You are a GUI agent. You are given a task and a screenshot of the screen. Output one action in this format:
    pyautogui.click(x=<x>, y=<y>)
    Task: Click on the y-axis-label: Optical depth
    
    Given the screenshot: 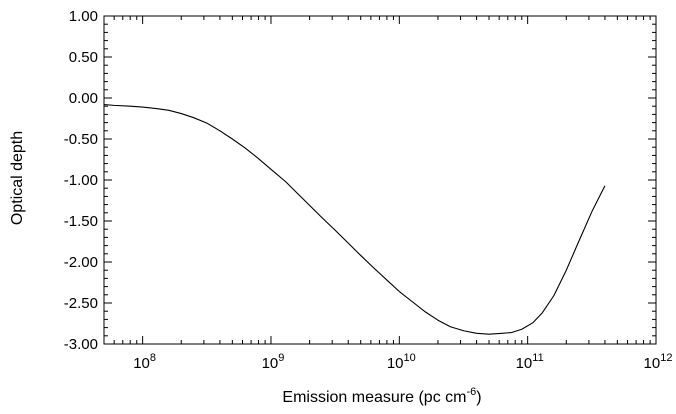 What is the action you would take?
    pyautogui.click(x=17, y=178)
    